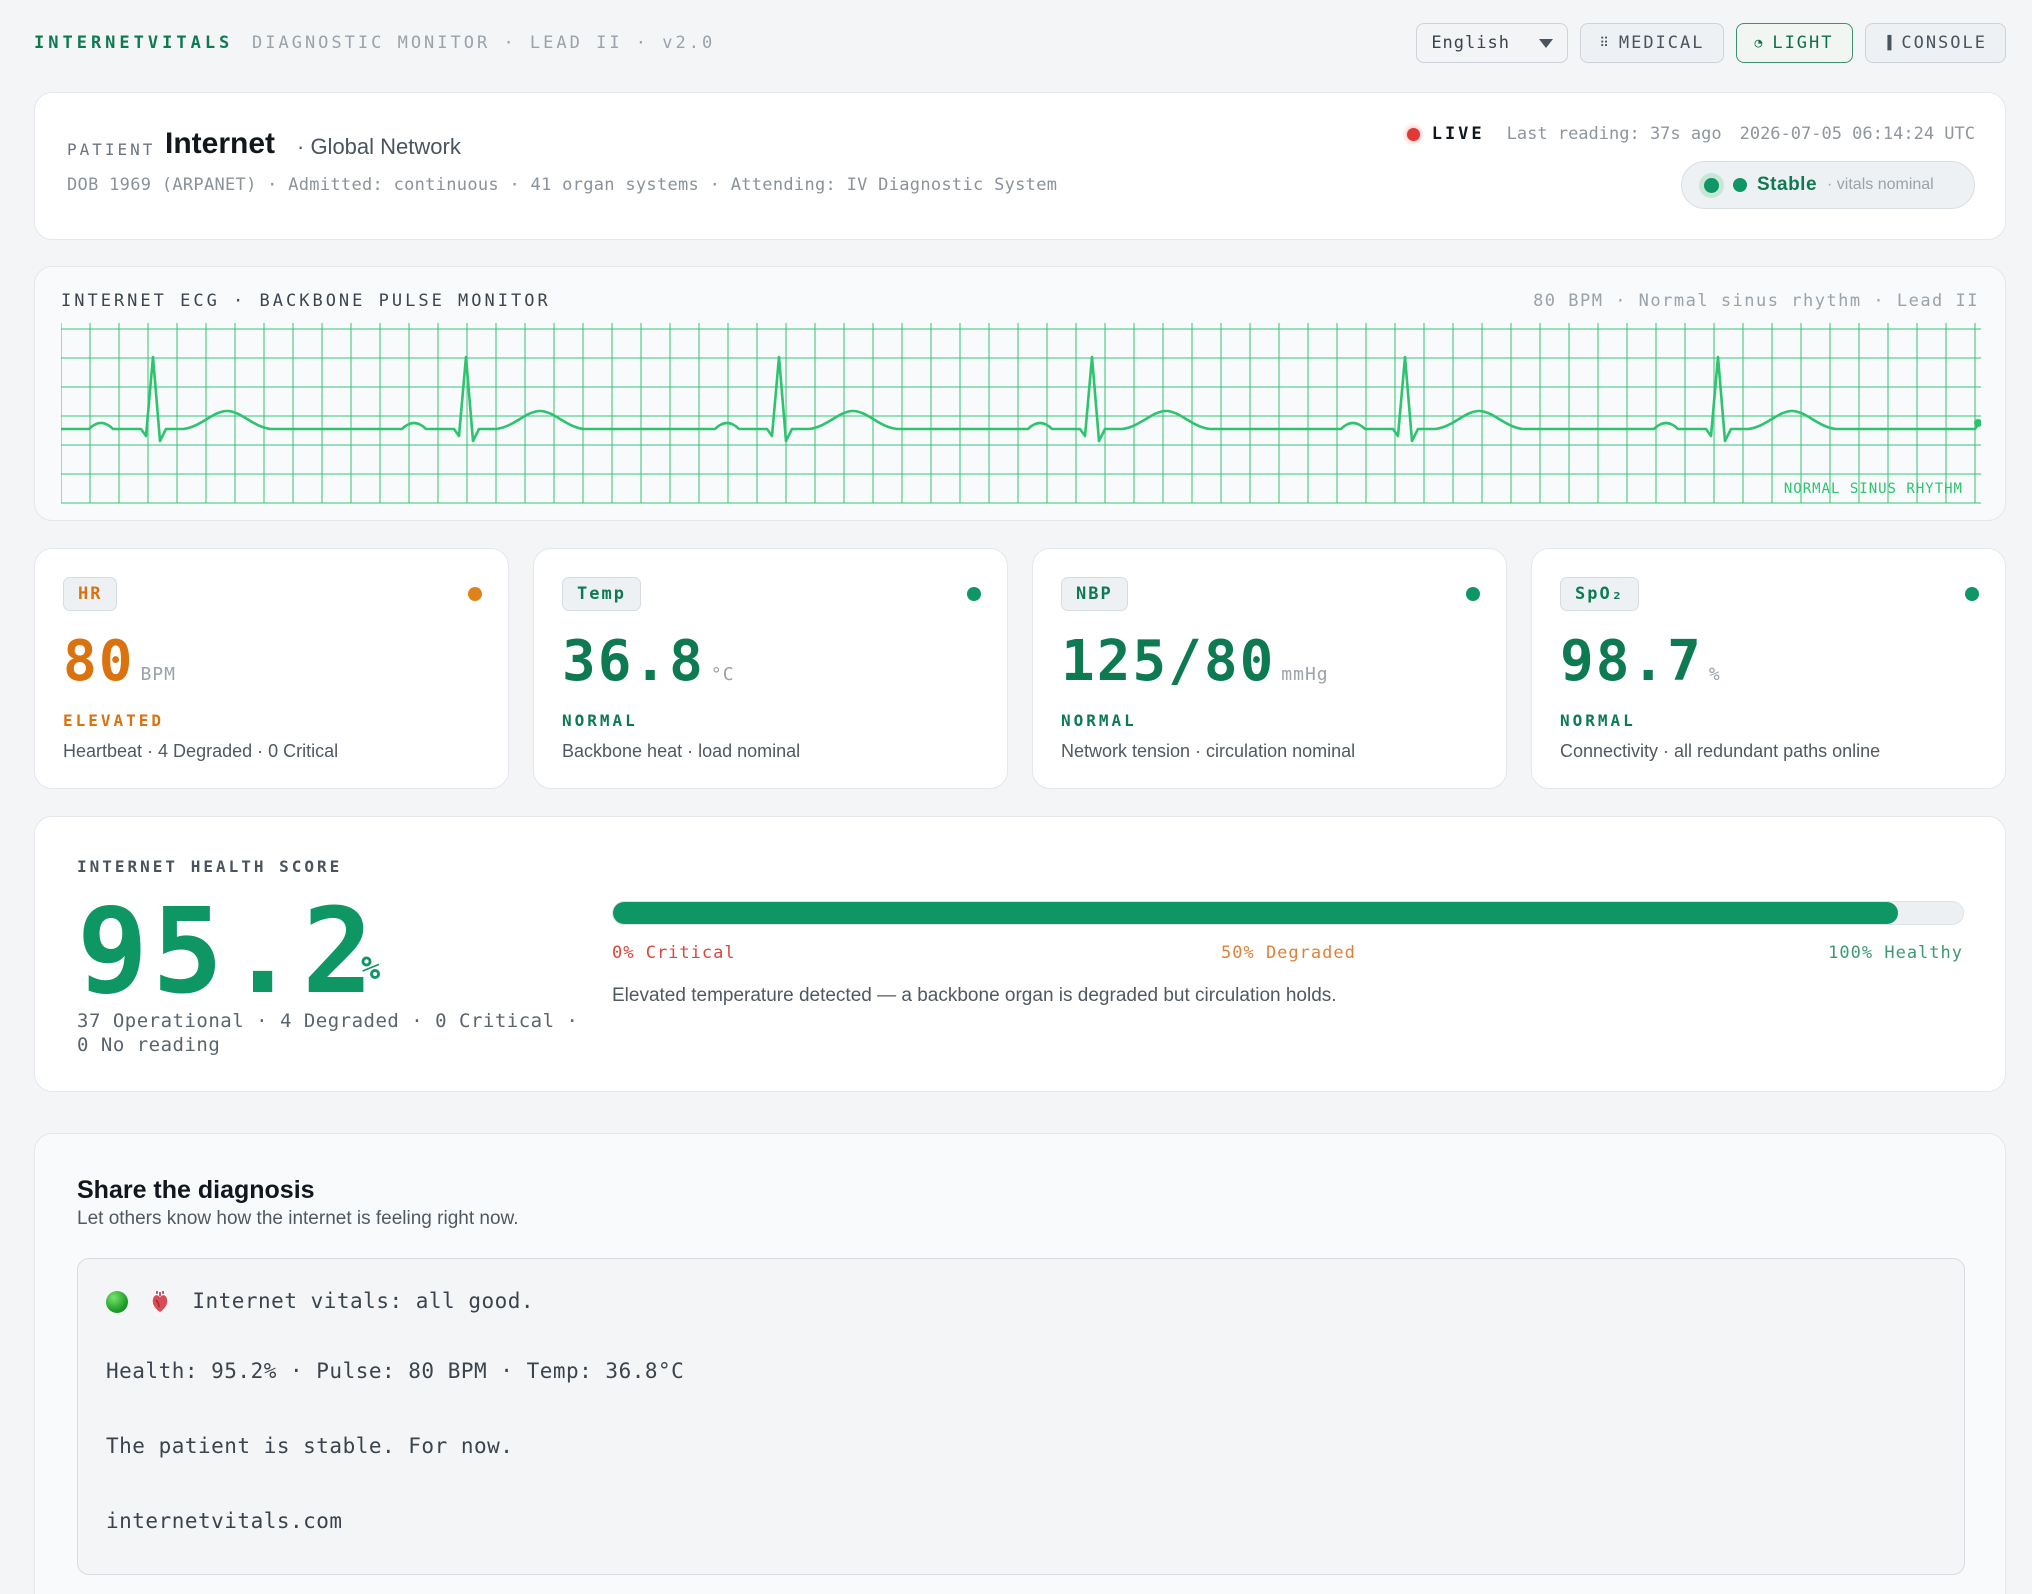  I want to click on console-mode-label: CONSOLE, so click(1944, 43).